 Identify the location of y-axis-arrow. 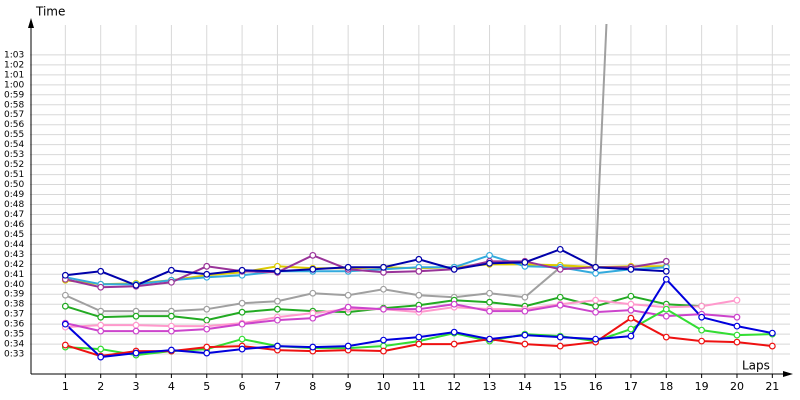
(31, 23).